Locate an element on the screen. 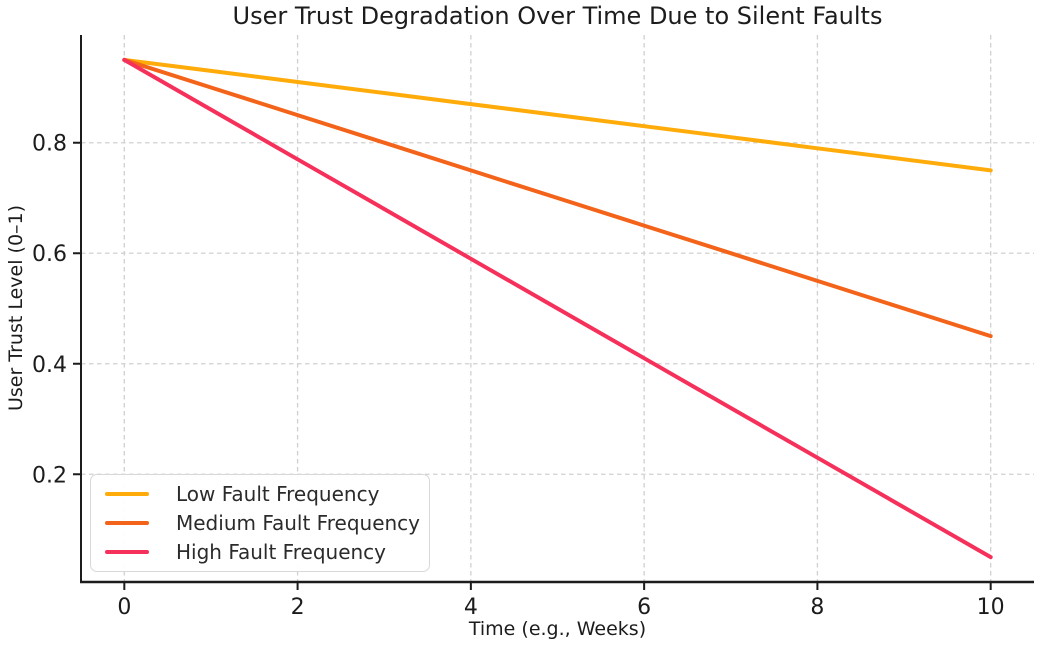 The image size is (1039, 652). legend-swatch-high-fault-line is located at coordinates (127, 551).